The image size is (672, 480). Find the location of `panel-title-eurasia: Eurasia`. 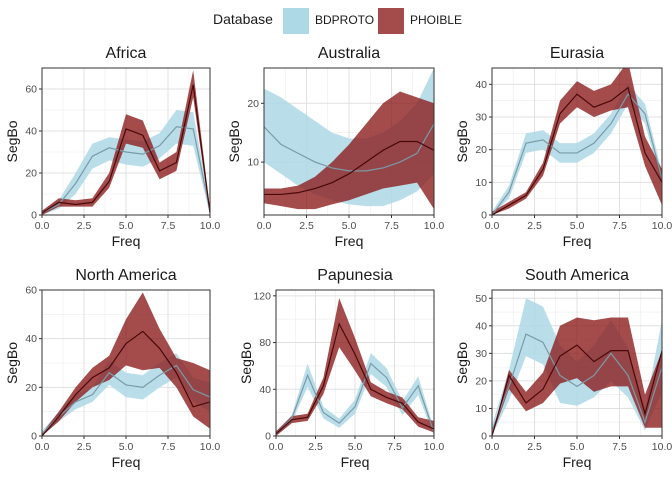

panel-title-eurasia: Eurasia is located at coordinates (577, 53).